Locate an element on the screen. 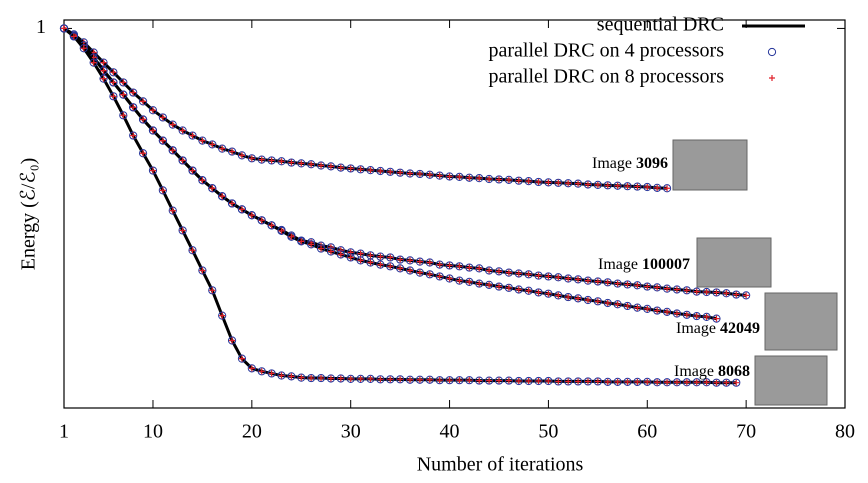 The height and width of the screenshot is (483, 868). image-annotation: Image 42049 is located at coordinates (718, 328).